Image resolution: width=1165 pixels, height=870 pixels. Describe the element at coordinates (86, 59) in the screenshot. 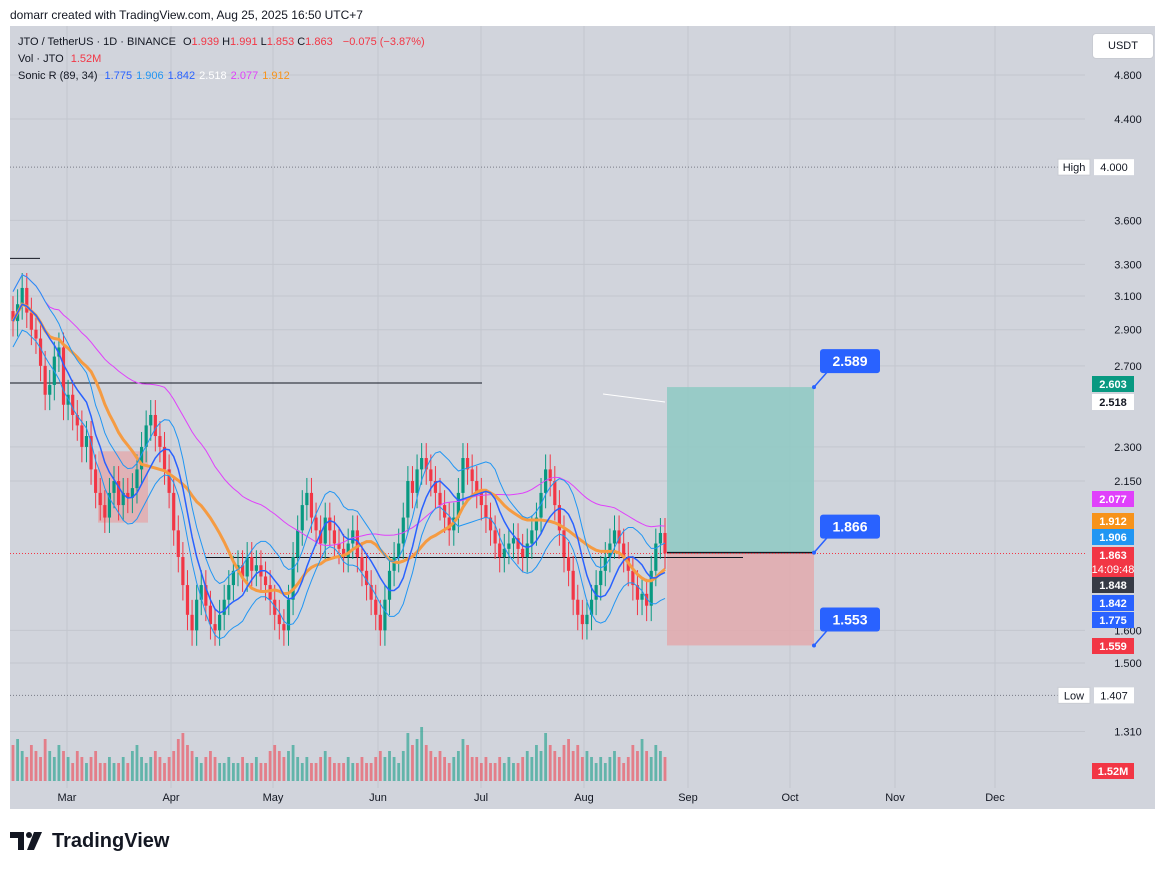

I see `legend-vol-value: 1.52M` at that location.